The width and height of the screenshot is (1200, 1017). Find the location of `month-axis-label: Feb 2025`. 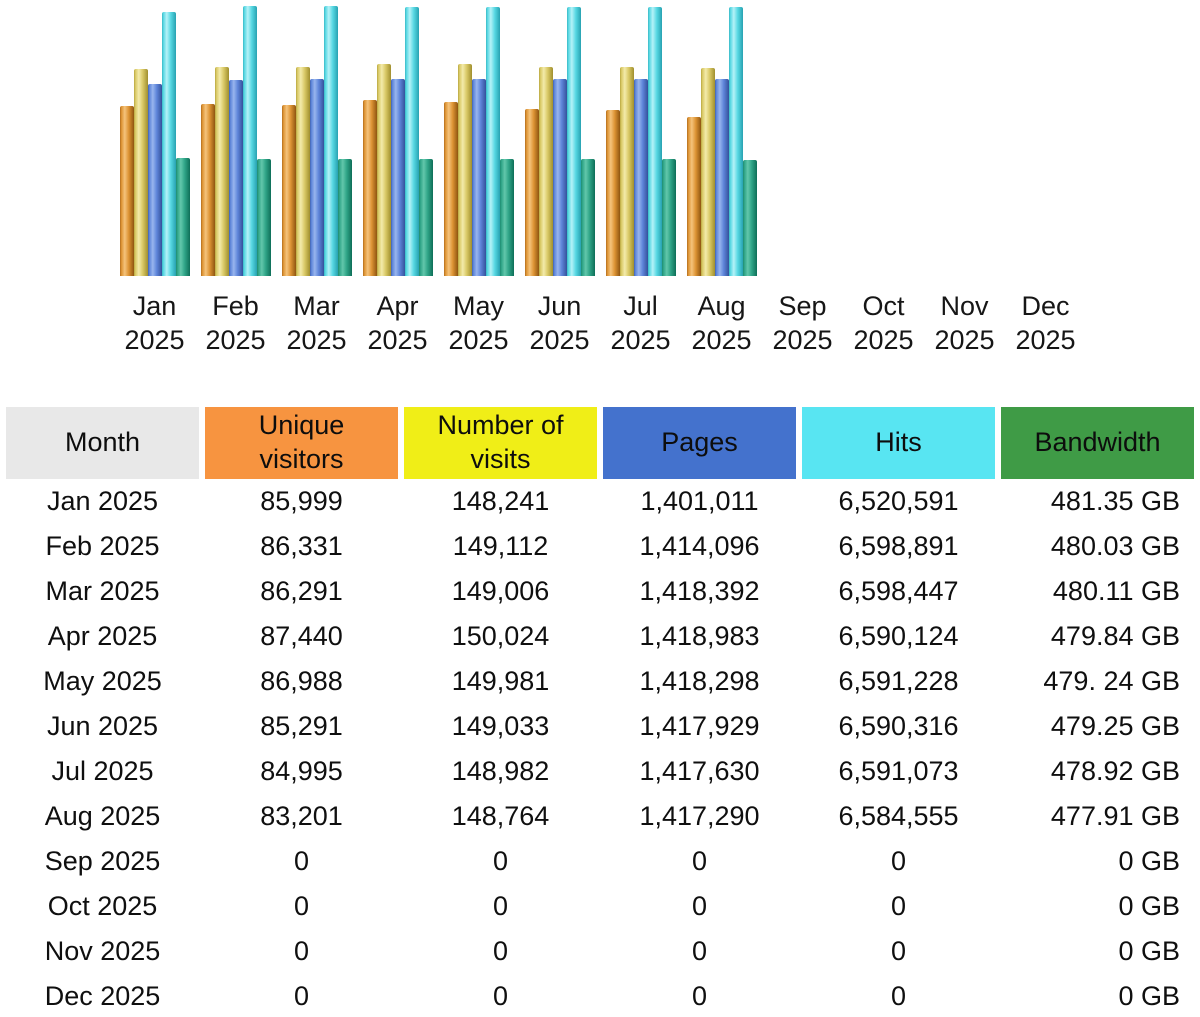

month-axis-label: Feb 2025 is located at coordinates (235, 323).